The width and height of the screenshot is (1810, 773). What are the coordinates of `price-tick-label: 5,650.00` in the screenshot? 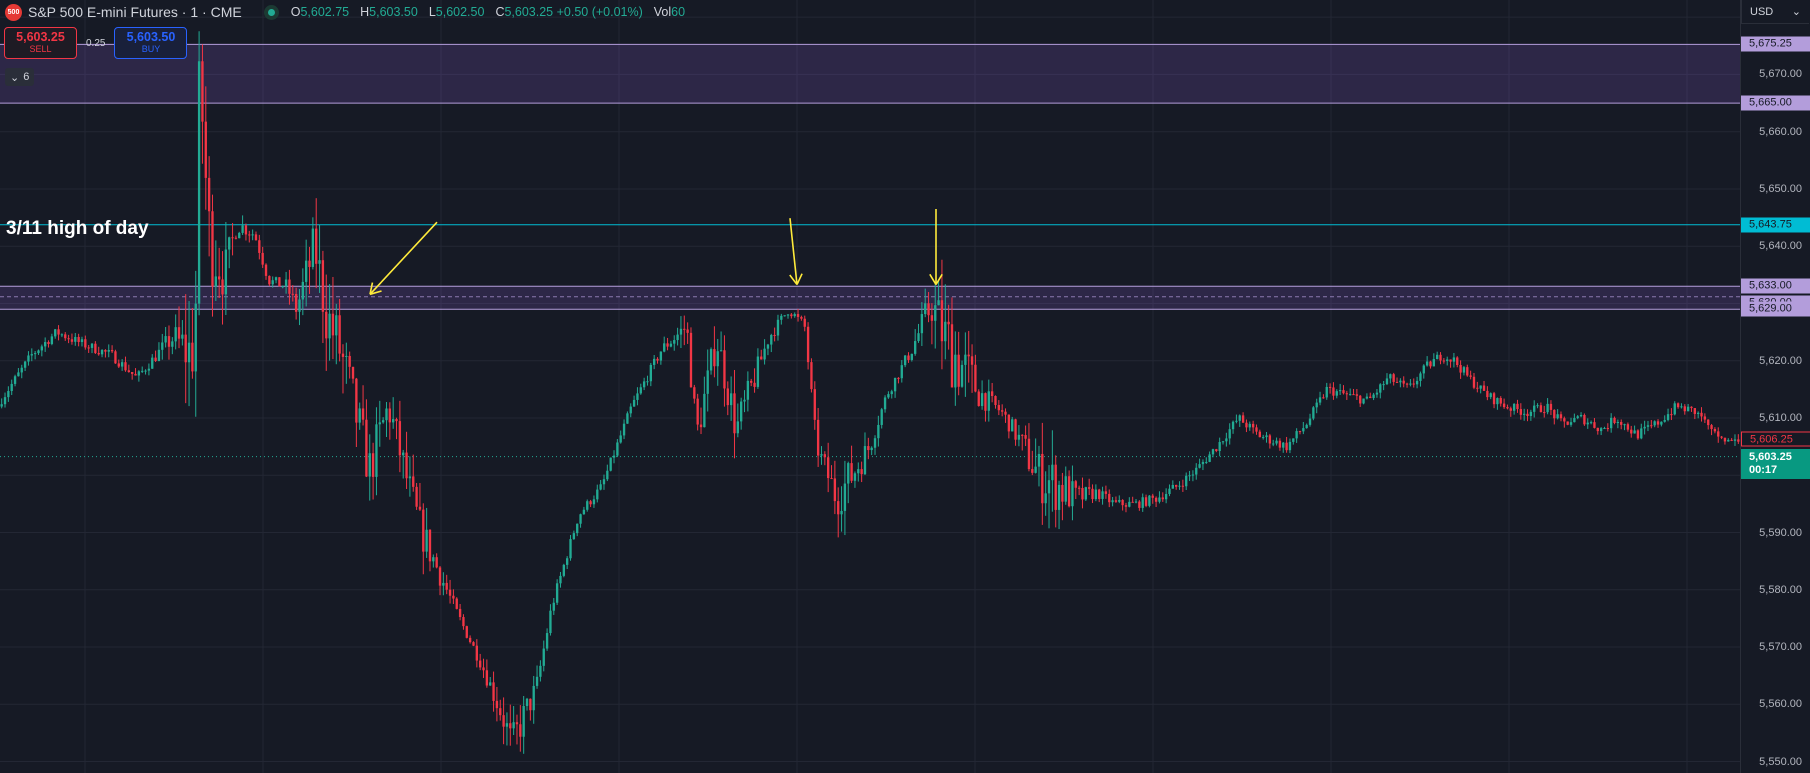 It's located at (1780, 188).